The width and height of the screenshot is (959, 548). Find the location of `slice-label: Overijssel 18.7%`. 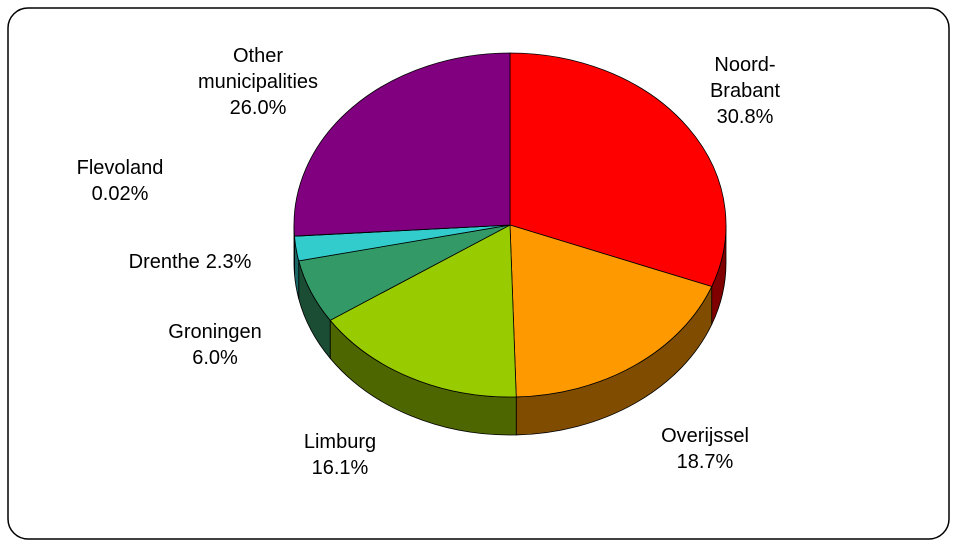

slice-label: Overijssel 18.7% is located at coordinates (705, 449).